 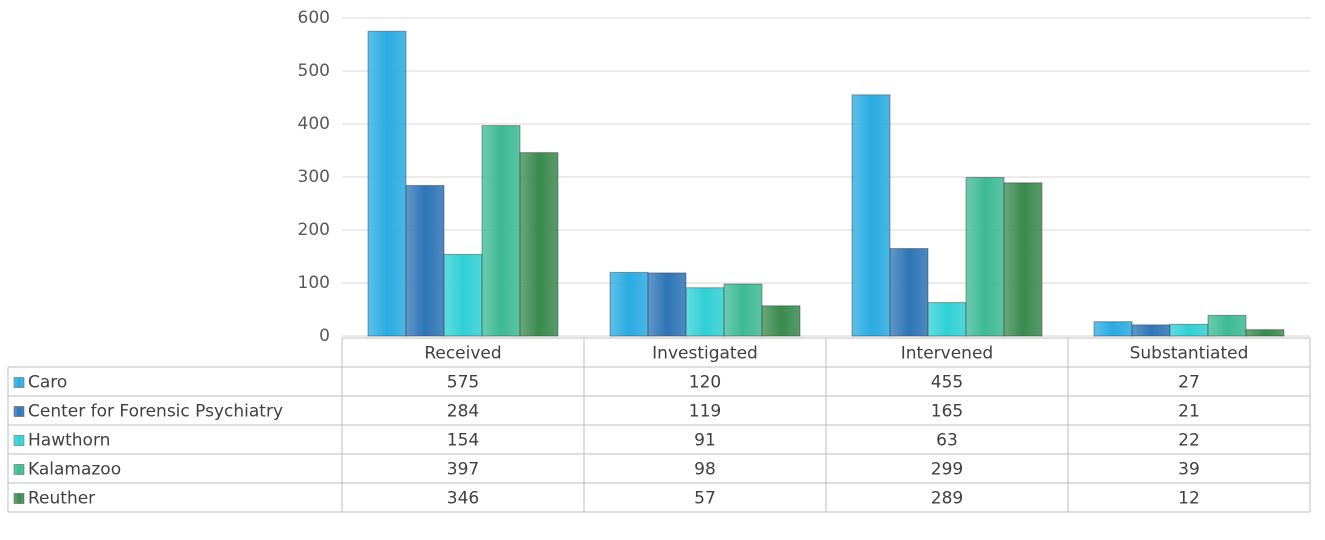 I want to click on data-table-value: 98, so click(x=705, y=470).